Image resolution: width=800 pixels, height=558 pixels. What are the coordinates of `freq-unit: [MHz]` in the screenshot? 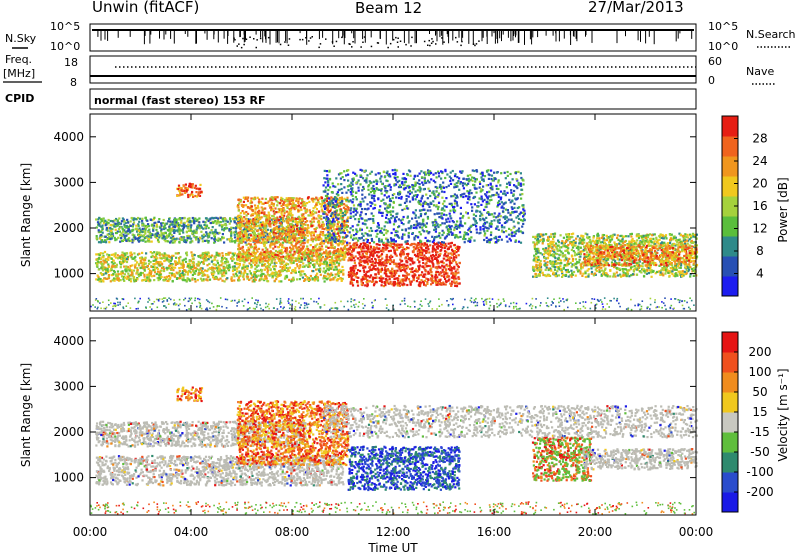 It's located at (19, 73).